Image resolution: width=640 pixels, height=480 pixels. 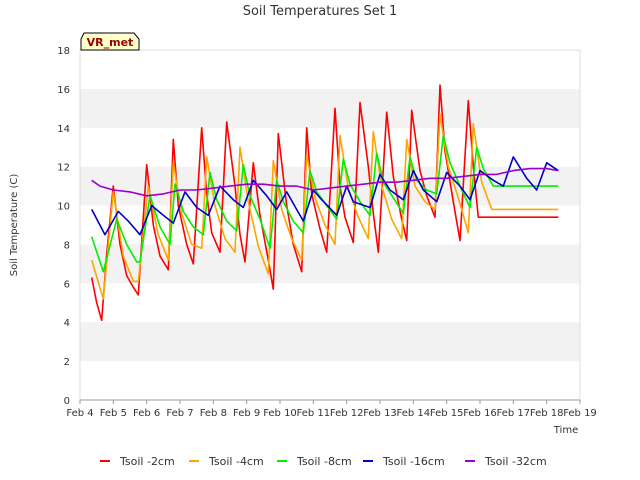 I want to click on series-line-tsoil-32cm, so click(x=325, y=182).